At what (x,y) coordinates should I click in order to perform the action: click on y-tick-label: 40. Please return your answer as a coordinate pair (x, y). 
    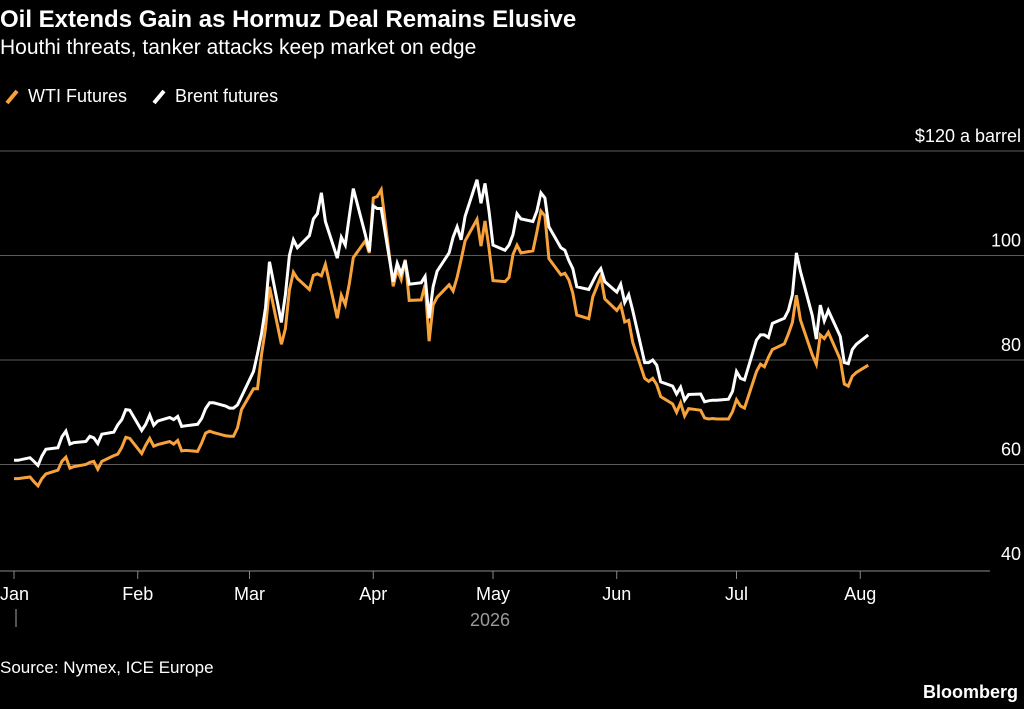
    Looking at the image, I should click on (1011, 554).